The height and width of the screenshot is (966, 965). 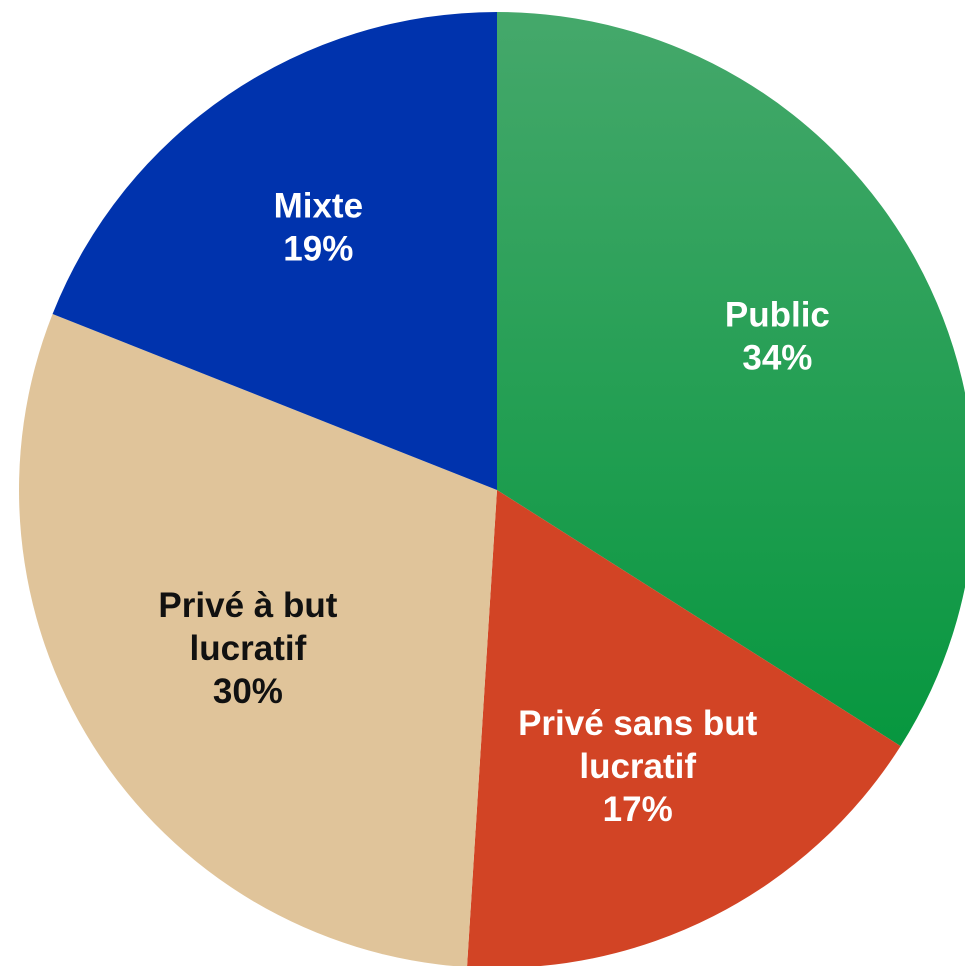 I want to click on slice-percent: 34%, so click(x=777, y=357).